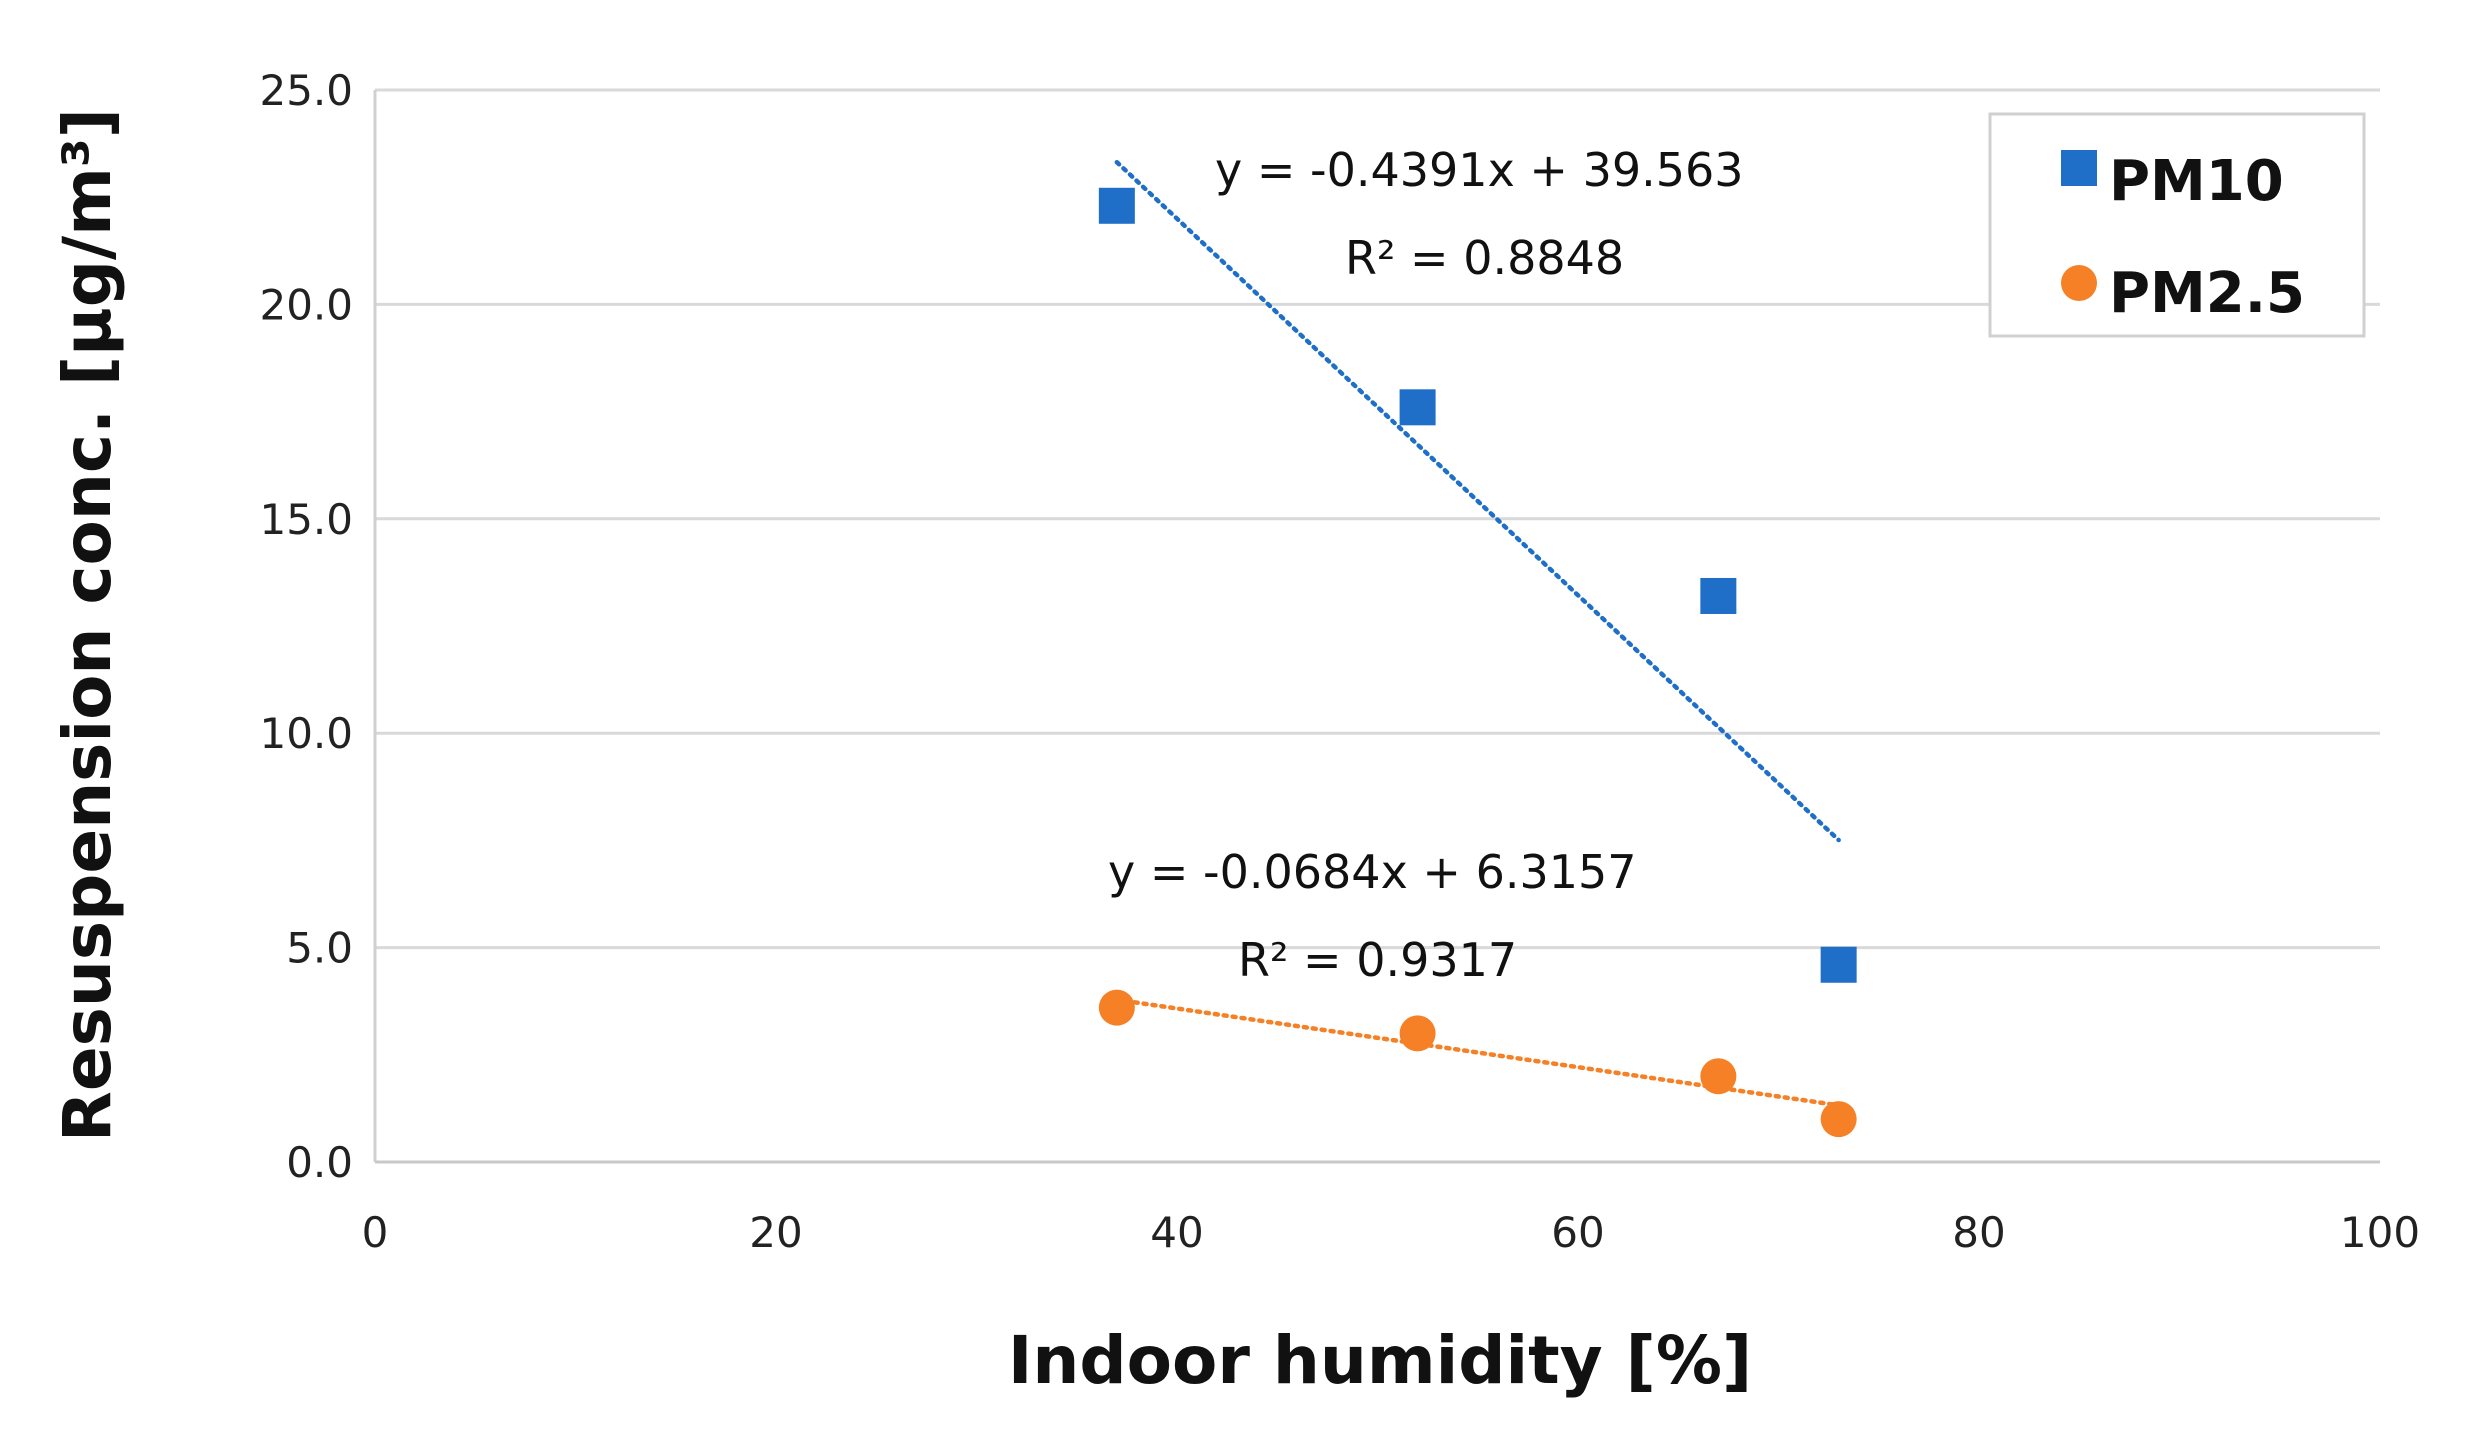  Describe the element at coordinates (1978, 1232) in the screenshot. I see `x-tick-label: 80` at that location.